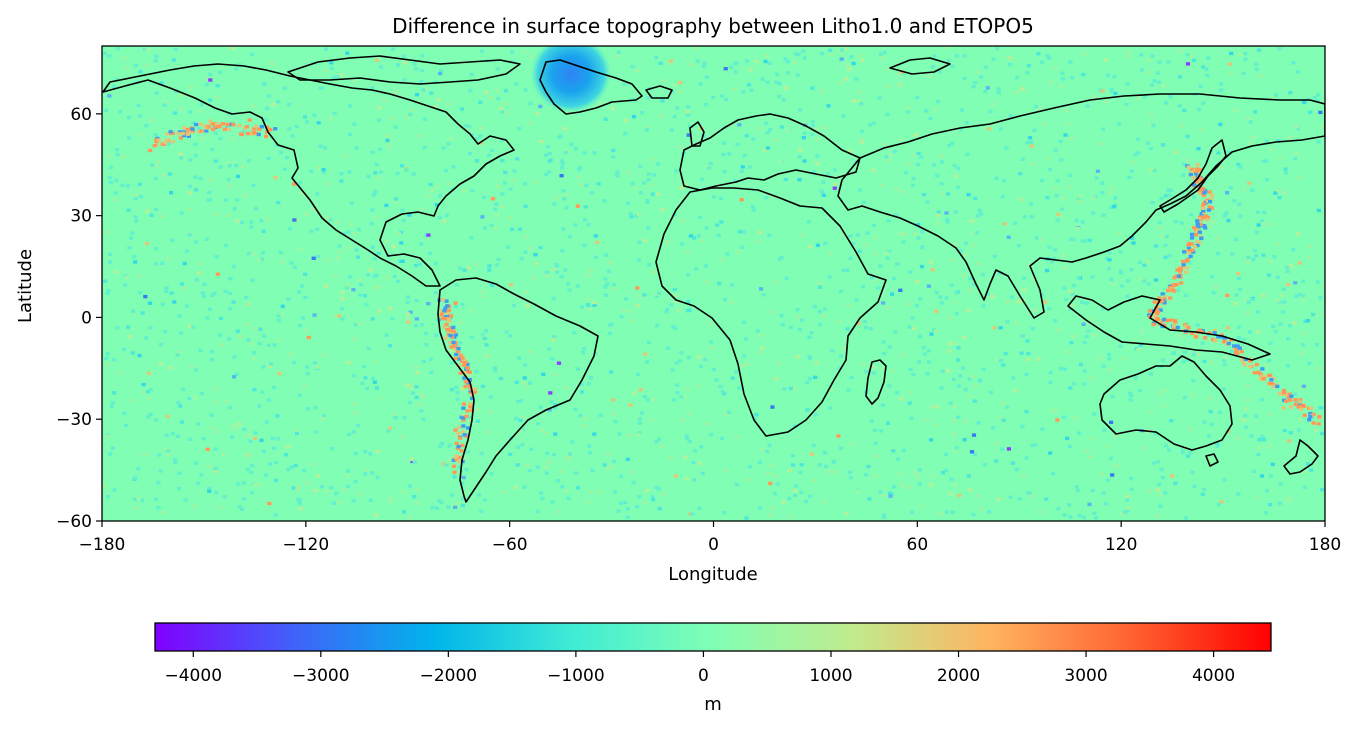  I want to click on coastline-uk, so click(697, 134).